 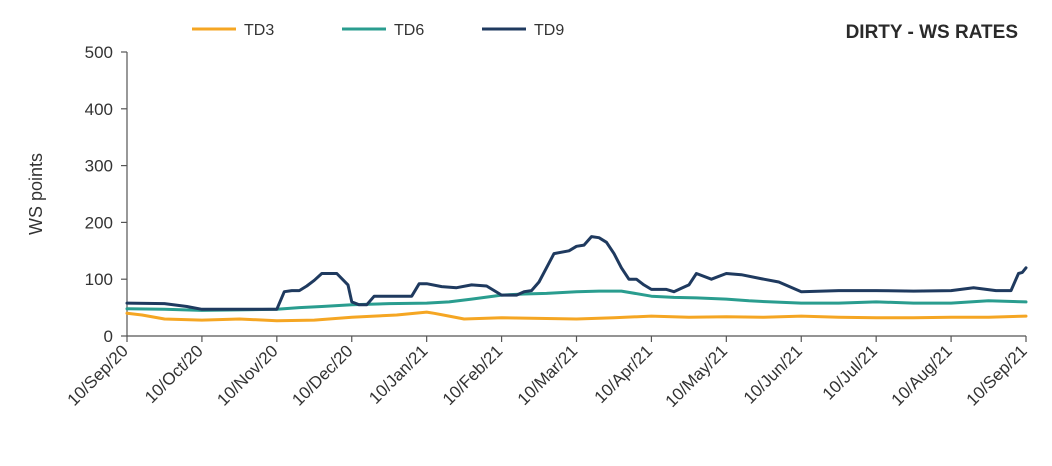 What do you see at coordinates (409, 30) in the screenshot?
I see `legend-label-td6: TD6` at bounding box center [409, 30].